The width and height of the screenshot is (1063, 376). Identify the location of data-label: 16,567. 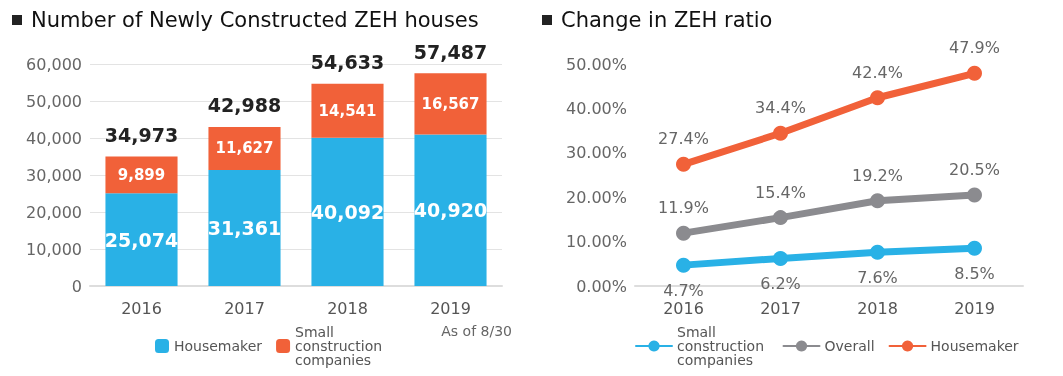
(450, 103).